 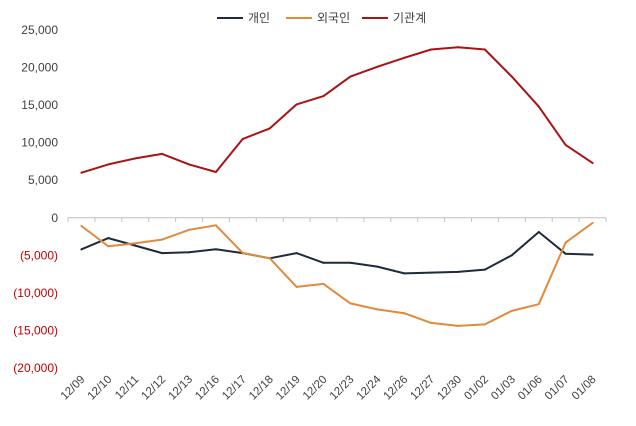 What do you see at coordinates (584, 388) in the screenshot?
I see `x-tick-label: 01/08` at bounding box center [584, 388].